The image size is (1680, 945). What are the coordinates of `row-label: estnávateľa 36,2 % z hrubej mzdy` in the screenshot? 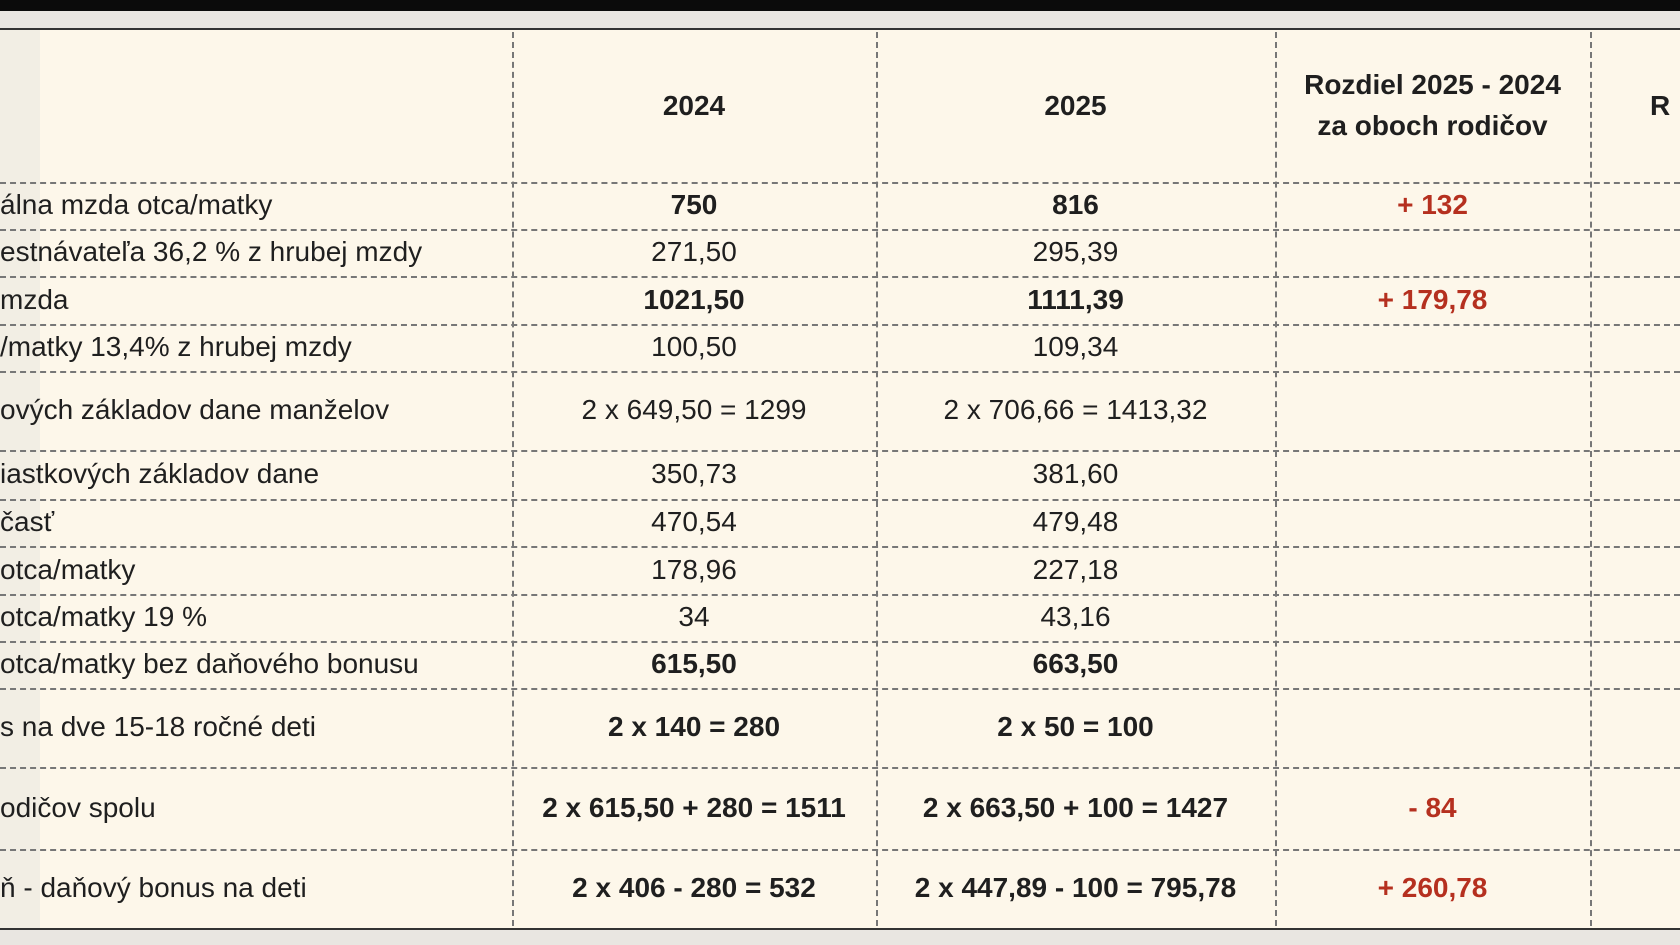 It's located at (211, 252).